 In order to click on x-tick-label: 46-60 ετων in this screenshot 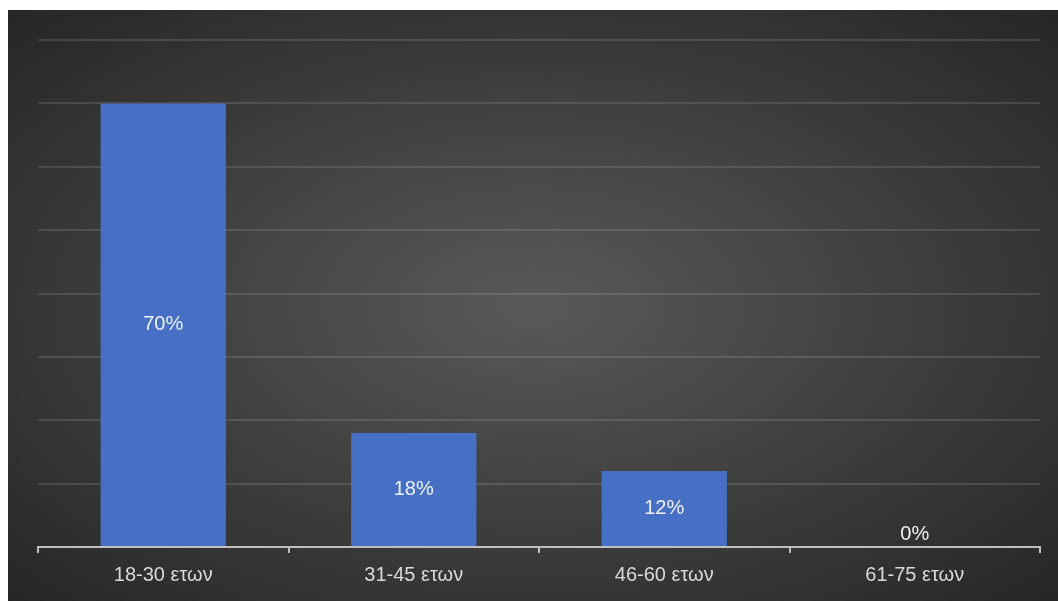, I will do `click(664, 573)`.